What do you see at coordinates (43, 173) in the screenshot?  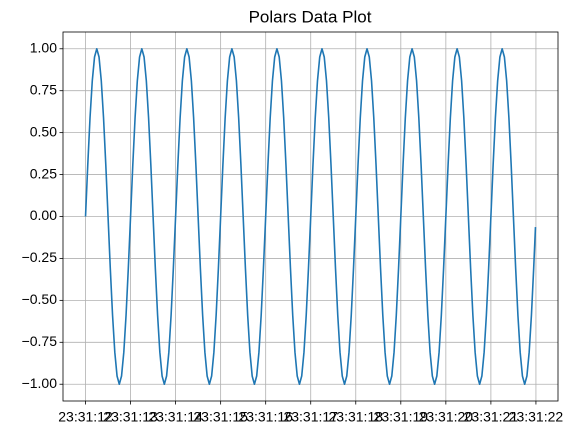 I see `y-tick-label: 0.25` at bounding box center [43, 173].